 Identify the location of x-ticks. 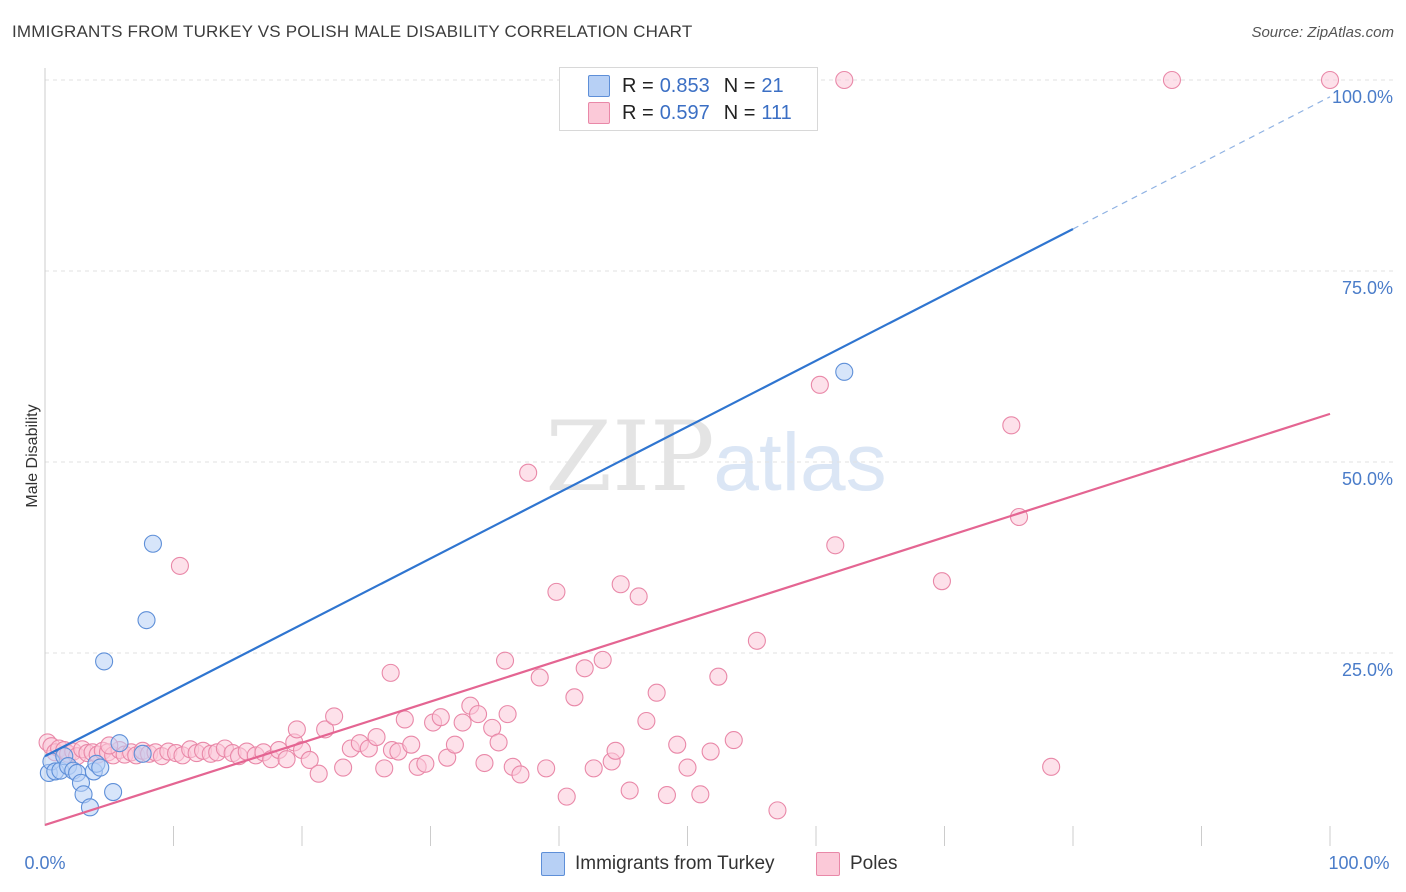
(752, 836).